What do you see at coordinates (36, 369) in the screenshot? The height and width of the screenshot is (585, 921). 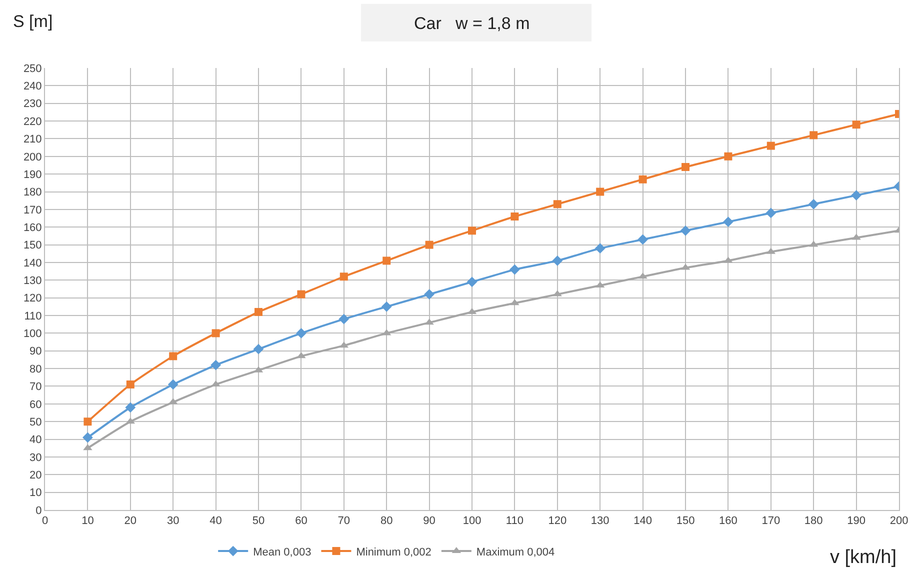 I see `y-tick-label: 80` at bounding box center [36, 369].